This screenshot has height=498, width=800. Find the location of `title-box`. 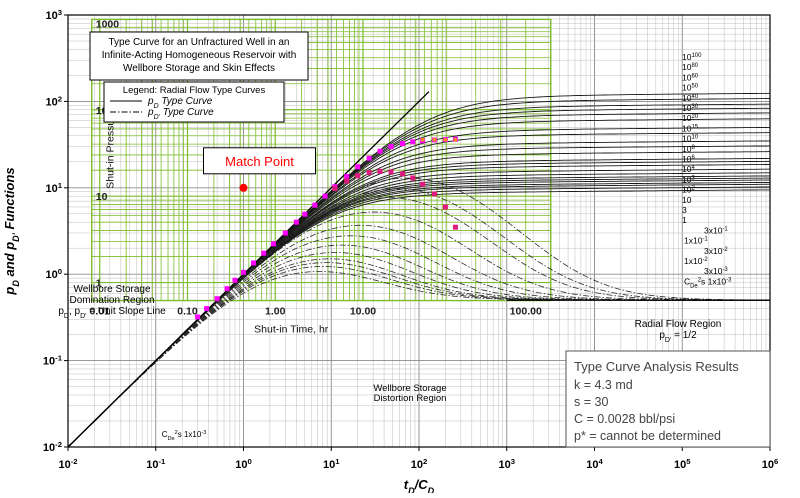

title-box is located at coordinates (199, 56).